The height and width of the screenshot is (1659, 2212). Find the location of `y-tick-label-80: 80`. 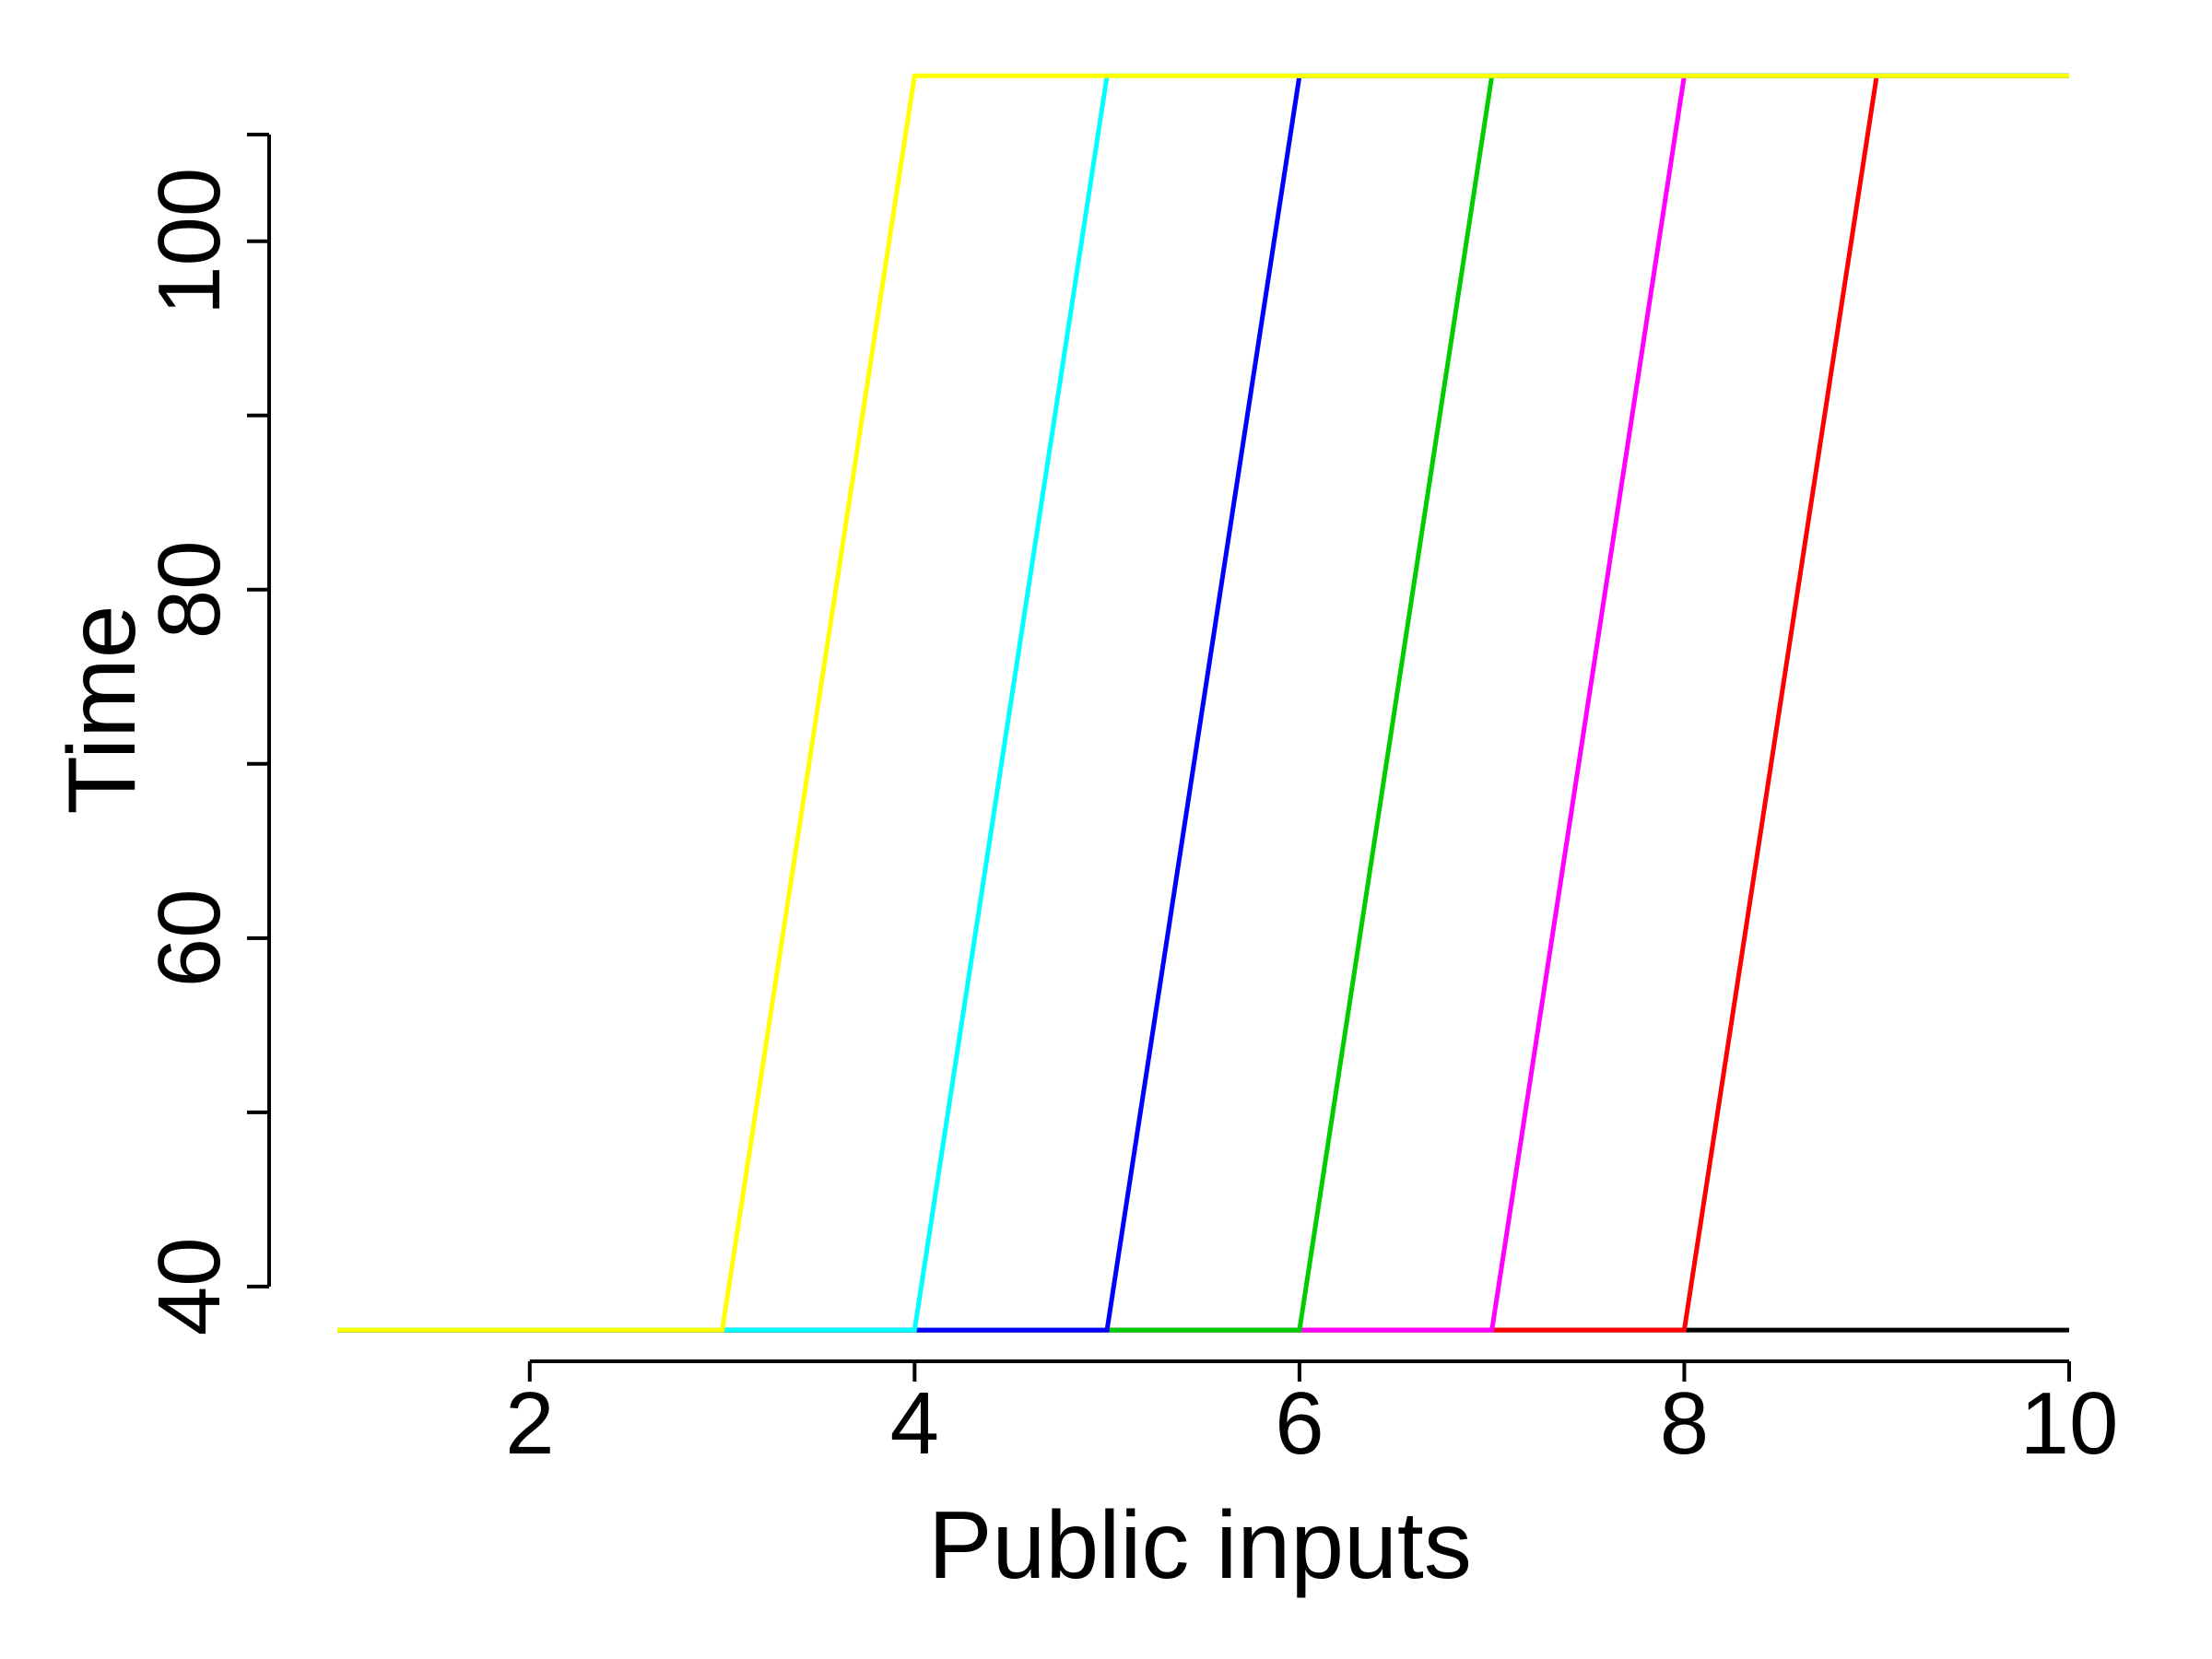

y-tick-label-80: 80 is located at coordinates (189, 589).